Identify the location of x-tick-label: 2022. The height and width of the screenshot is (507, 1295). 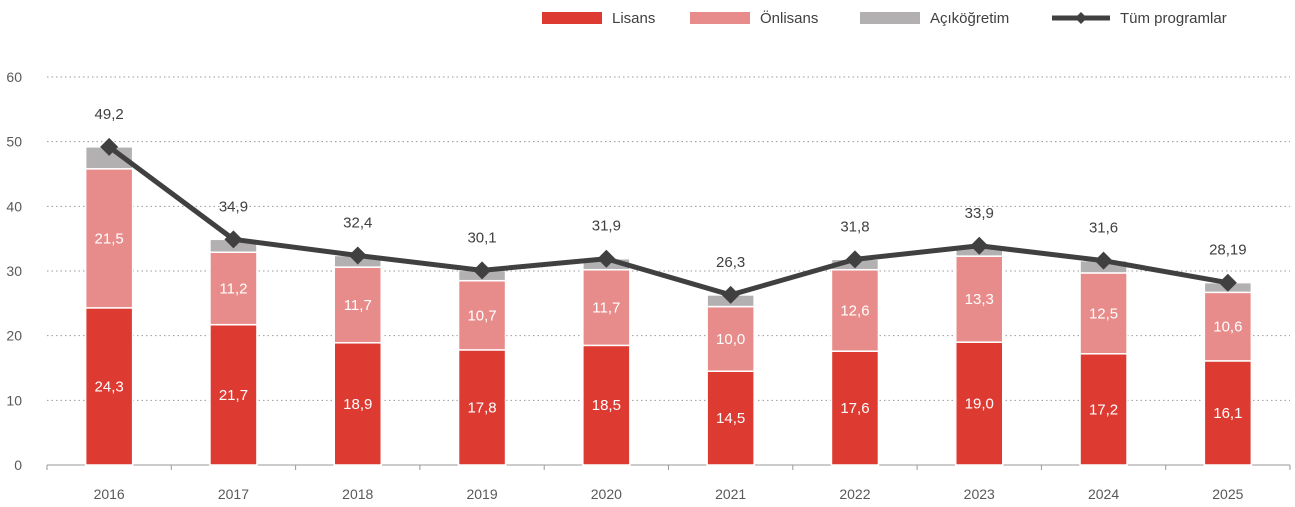
(854, 494).